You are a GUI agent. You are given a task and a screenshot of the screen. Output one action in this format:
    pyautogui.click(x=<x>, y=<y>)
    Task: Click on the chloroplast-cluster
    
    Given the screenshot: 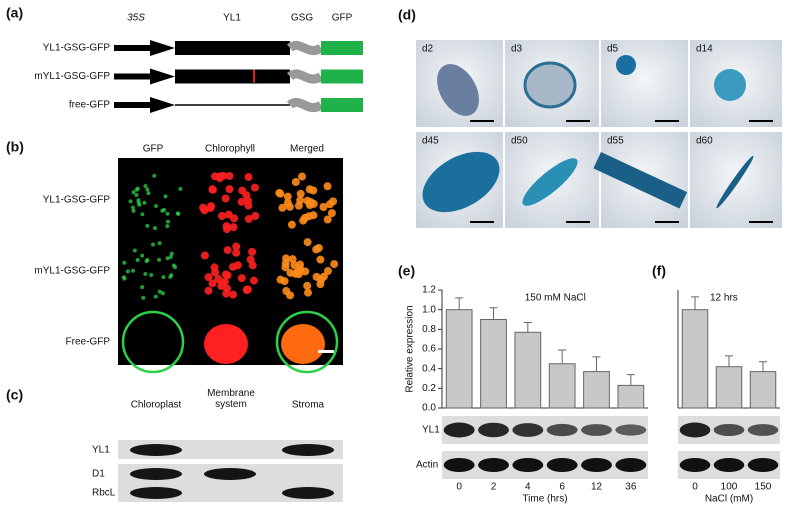 What is the action you would take?
    pyautogui.click(x=303, y=344)
    